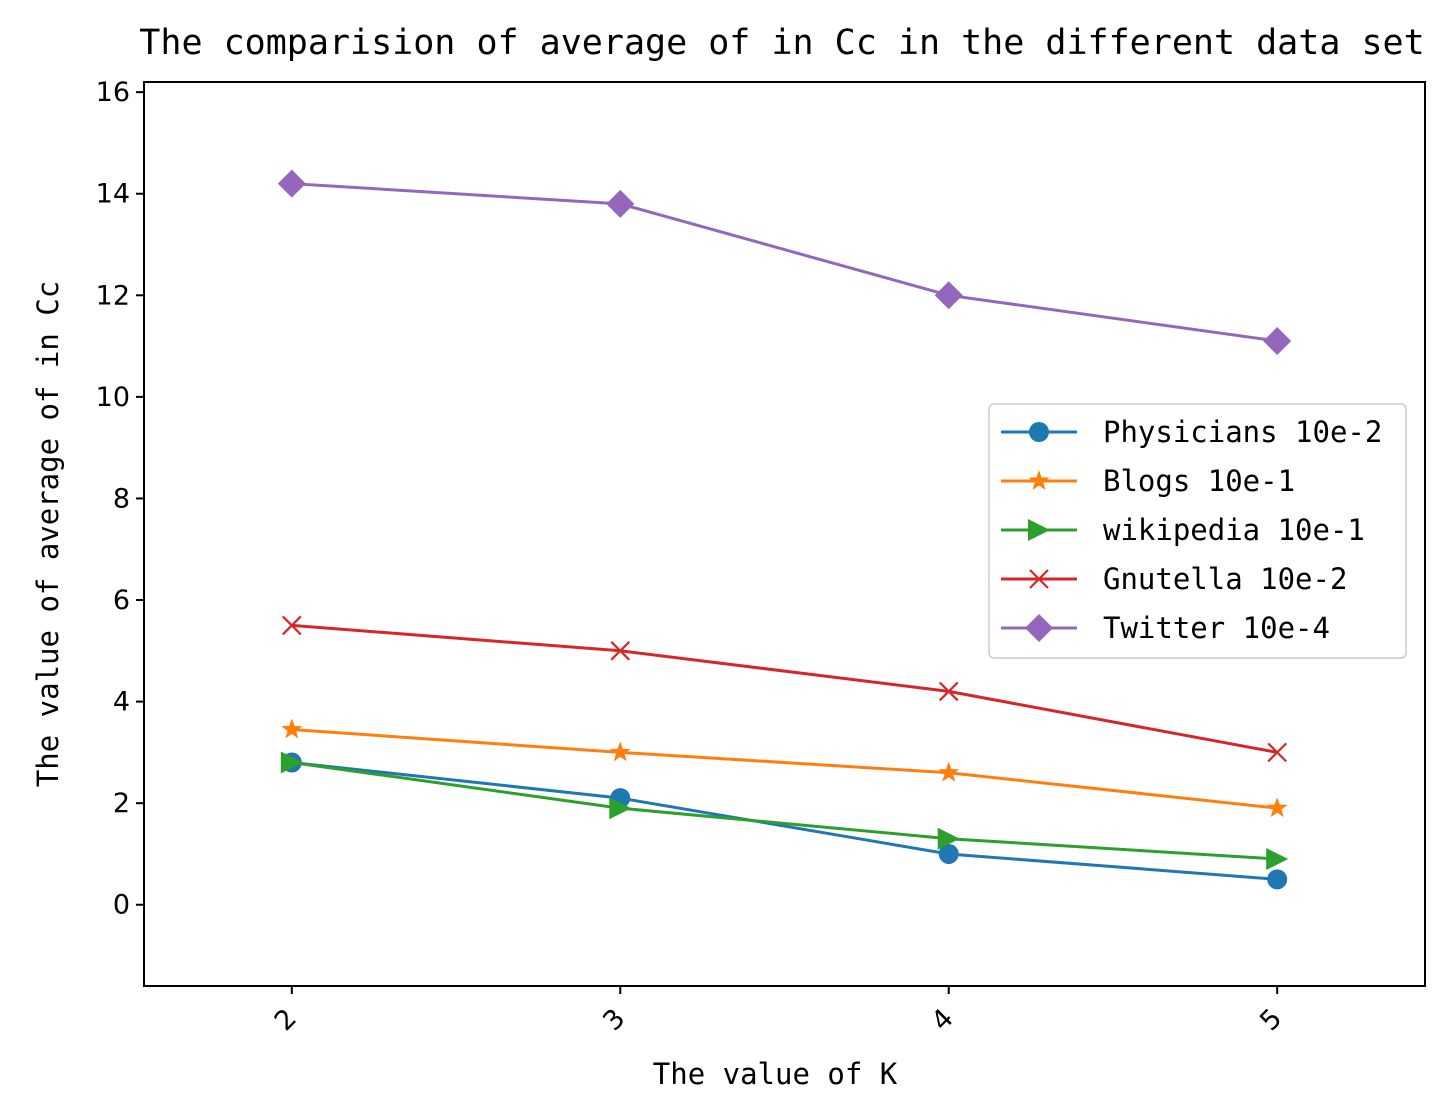 This screenshot has height=1108, width=1454. I want to click on legend-frame, so click(1197, 531).